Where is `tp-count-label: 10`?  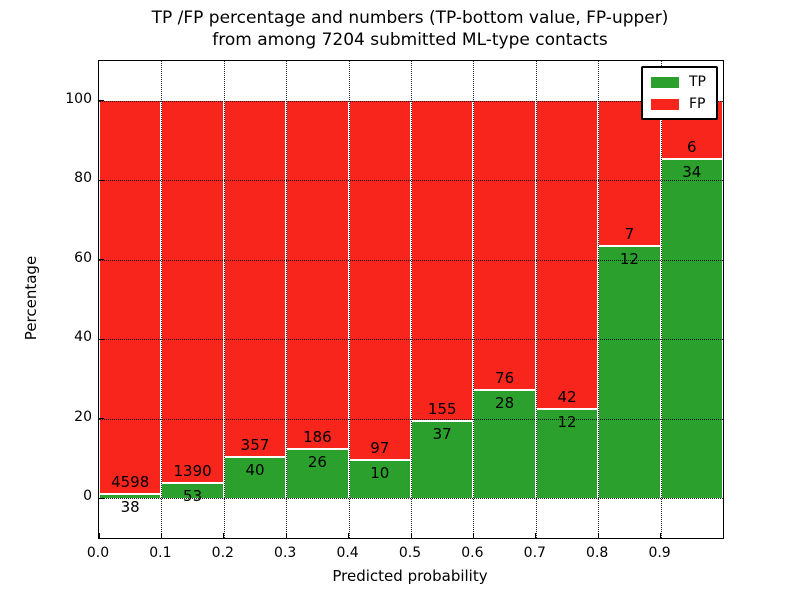
tp-count-label: 10 is located at coordinates (380, 473).